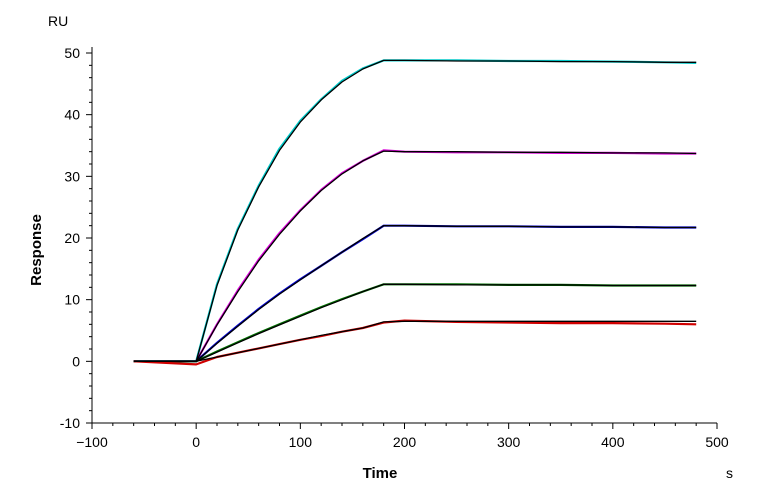 This screenshot has height=496, width=771. I want to click on y-tick-label: 40, so click(72, 115).